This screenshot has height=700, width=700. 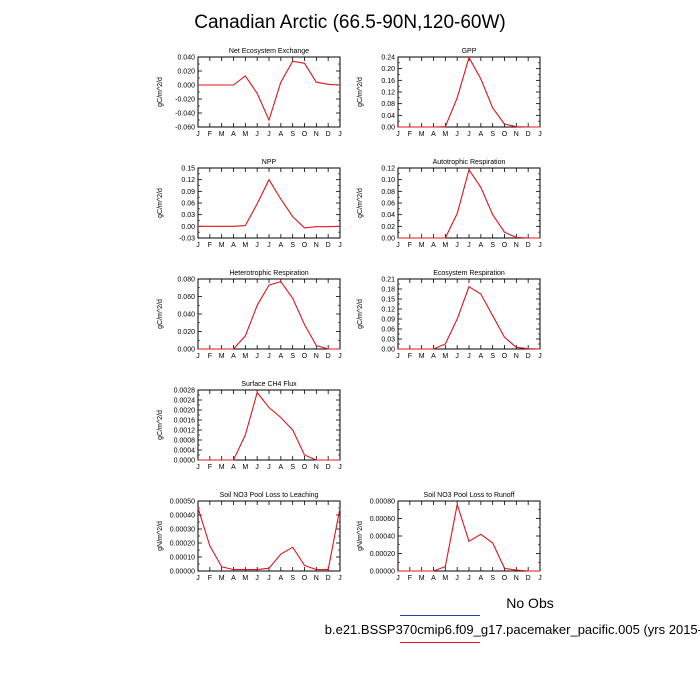 I want to click on panel-1-xtick-label: A, so click(x=233, y=134).